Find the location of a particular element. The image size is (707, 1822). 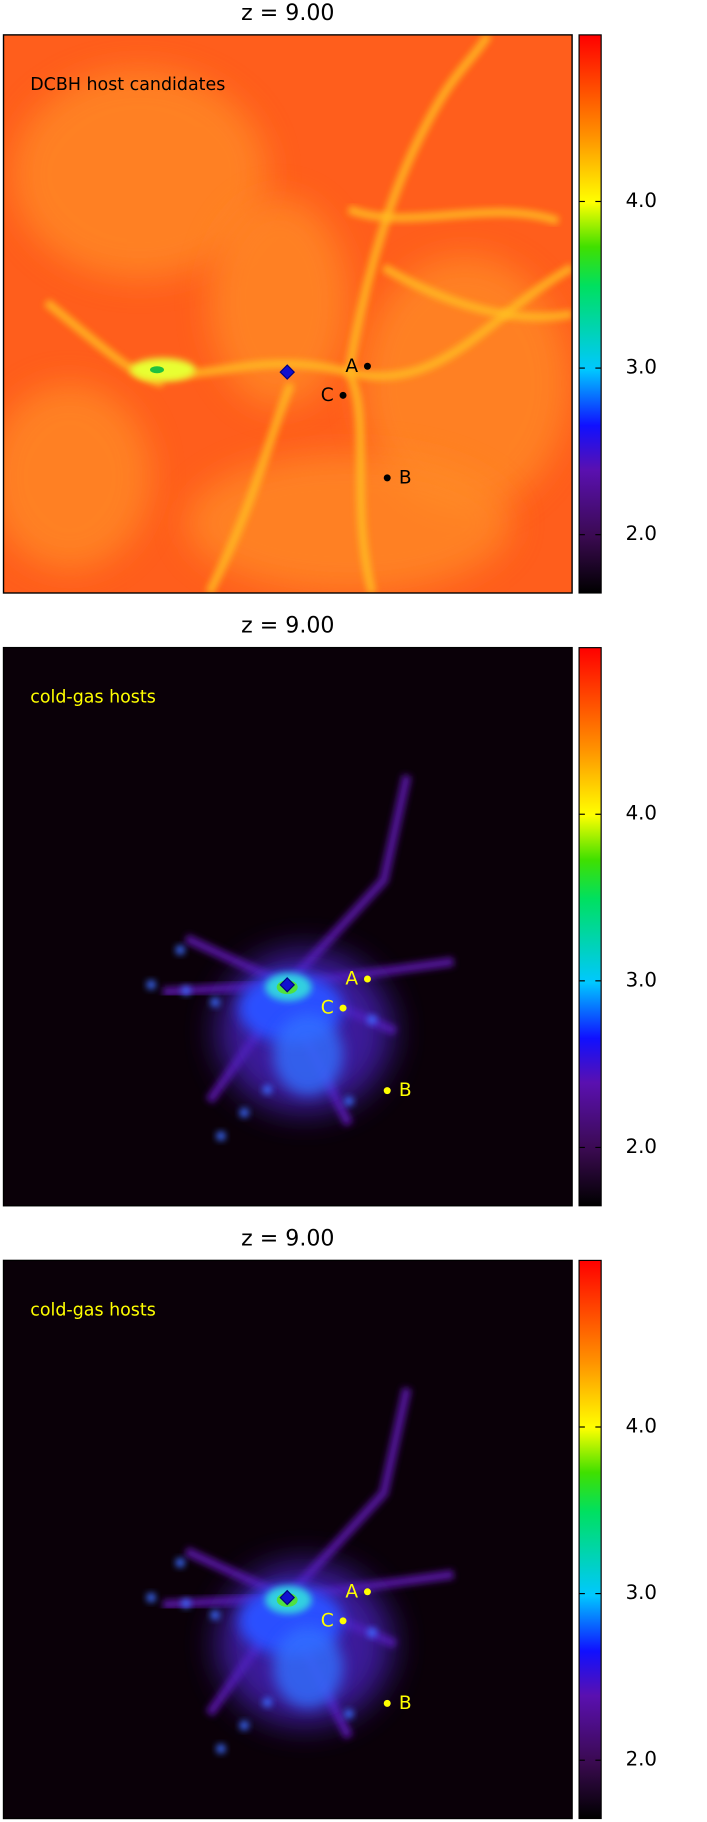

cool-knot is located at coordinates (157, 370).